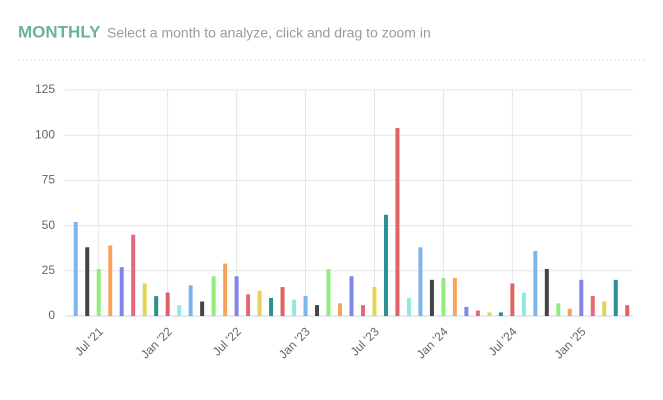  I want to click on x-tick-label: Jan '22, so click(156, 342).